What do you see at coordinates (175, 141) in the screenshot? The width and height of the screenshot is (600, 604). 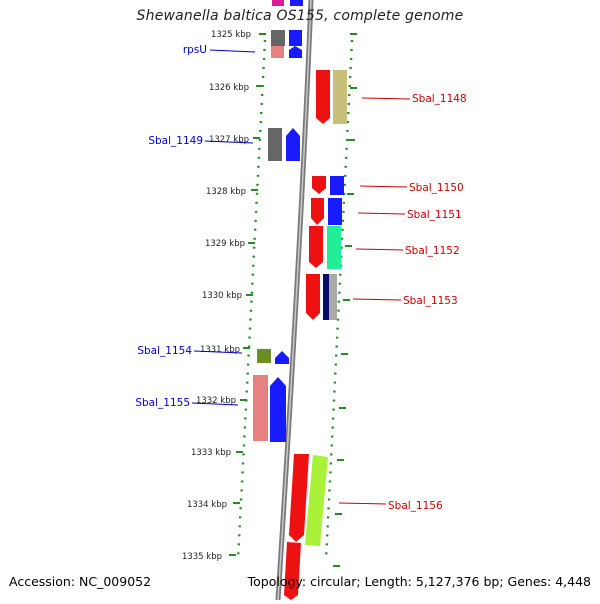 I see `gene-label-sbal-1149: Sbal_1149` at bounding box center [175, 141].